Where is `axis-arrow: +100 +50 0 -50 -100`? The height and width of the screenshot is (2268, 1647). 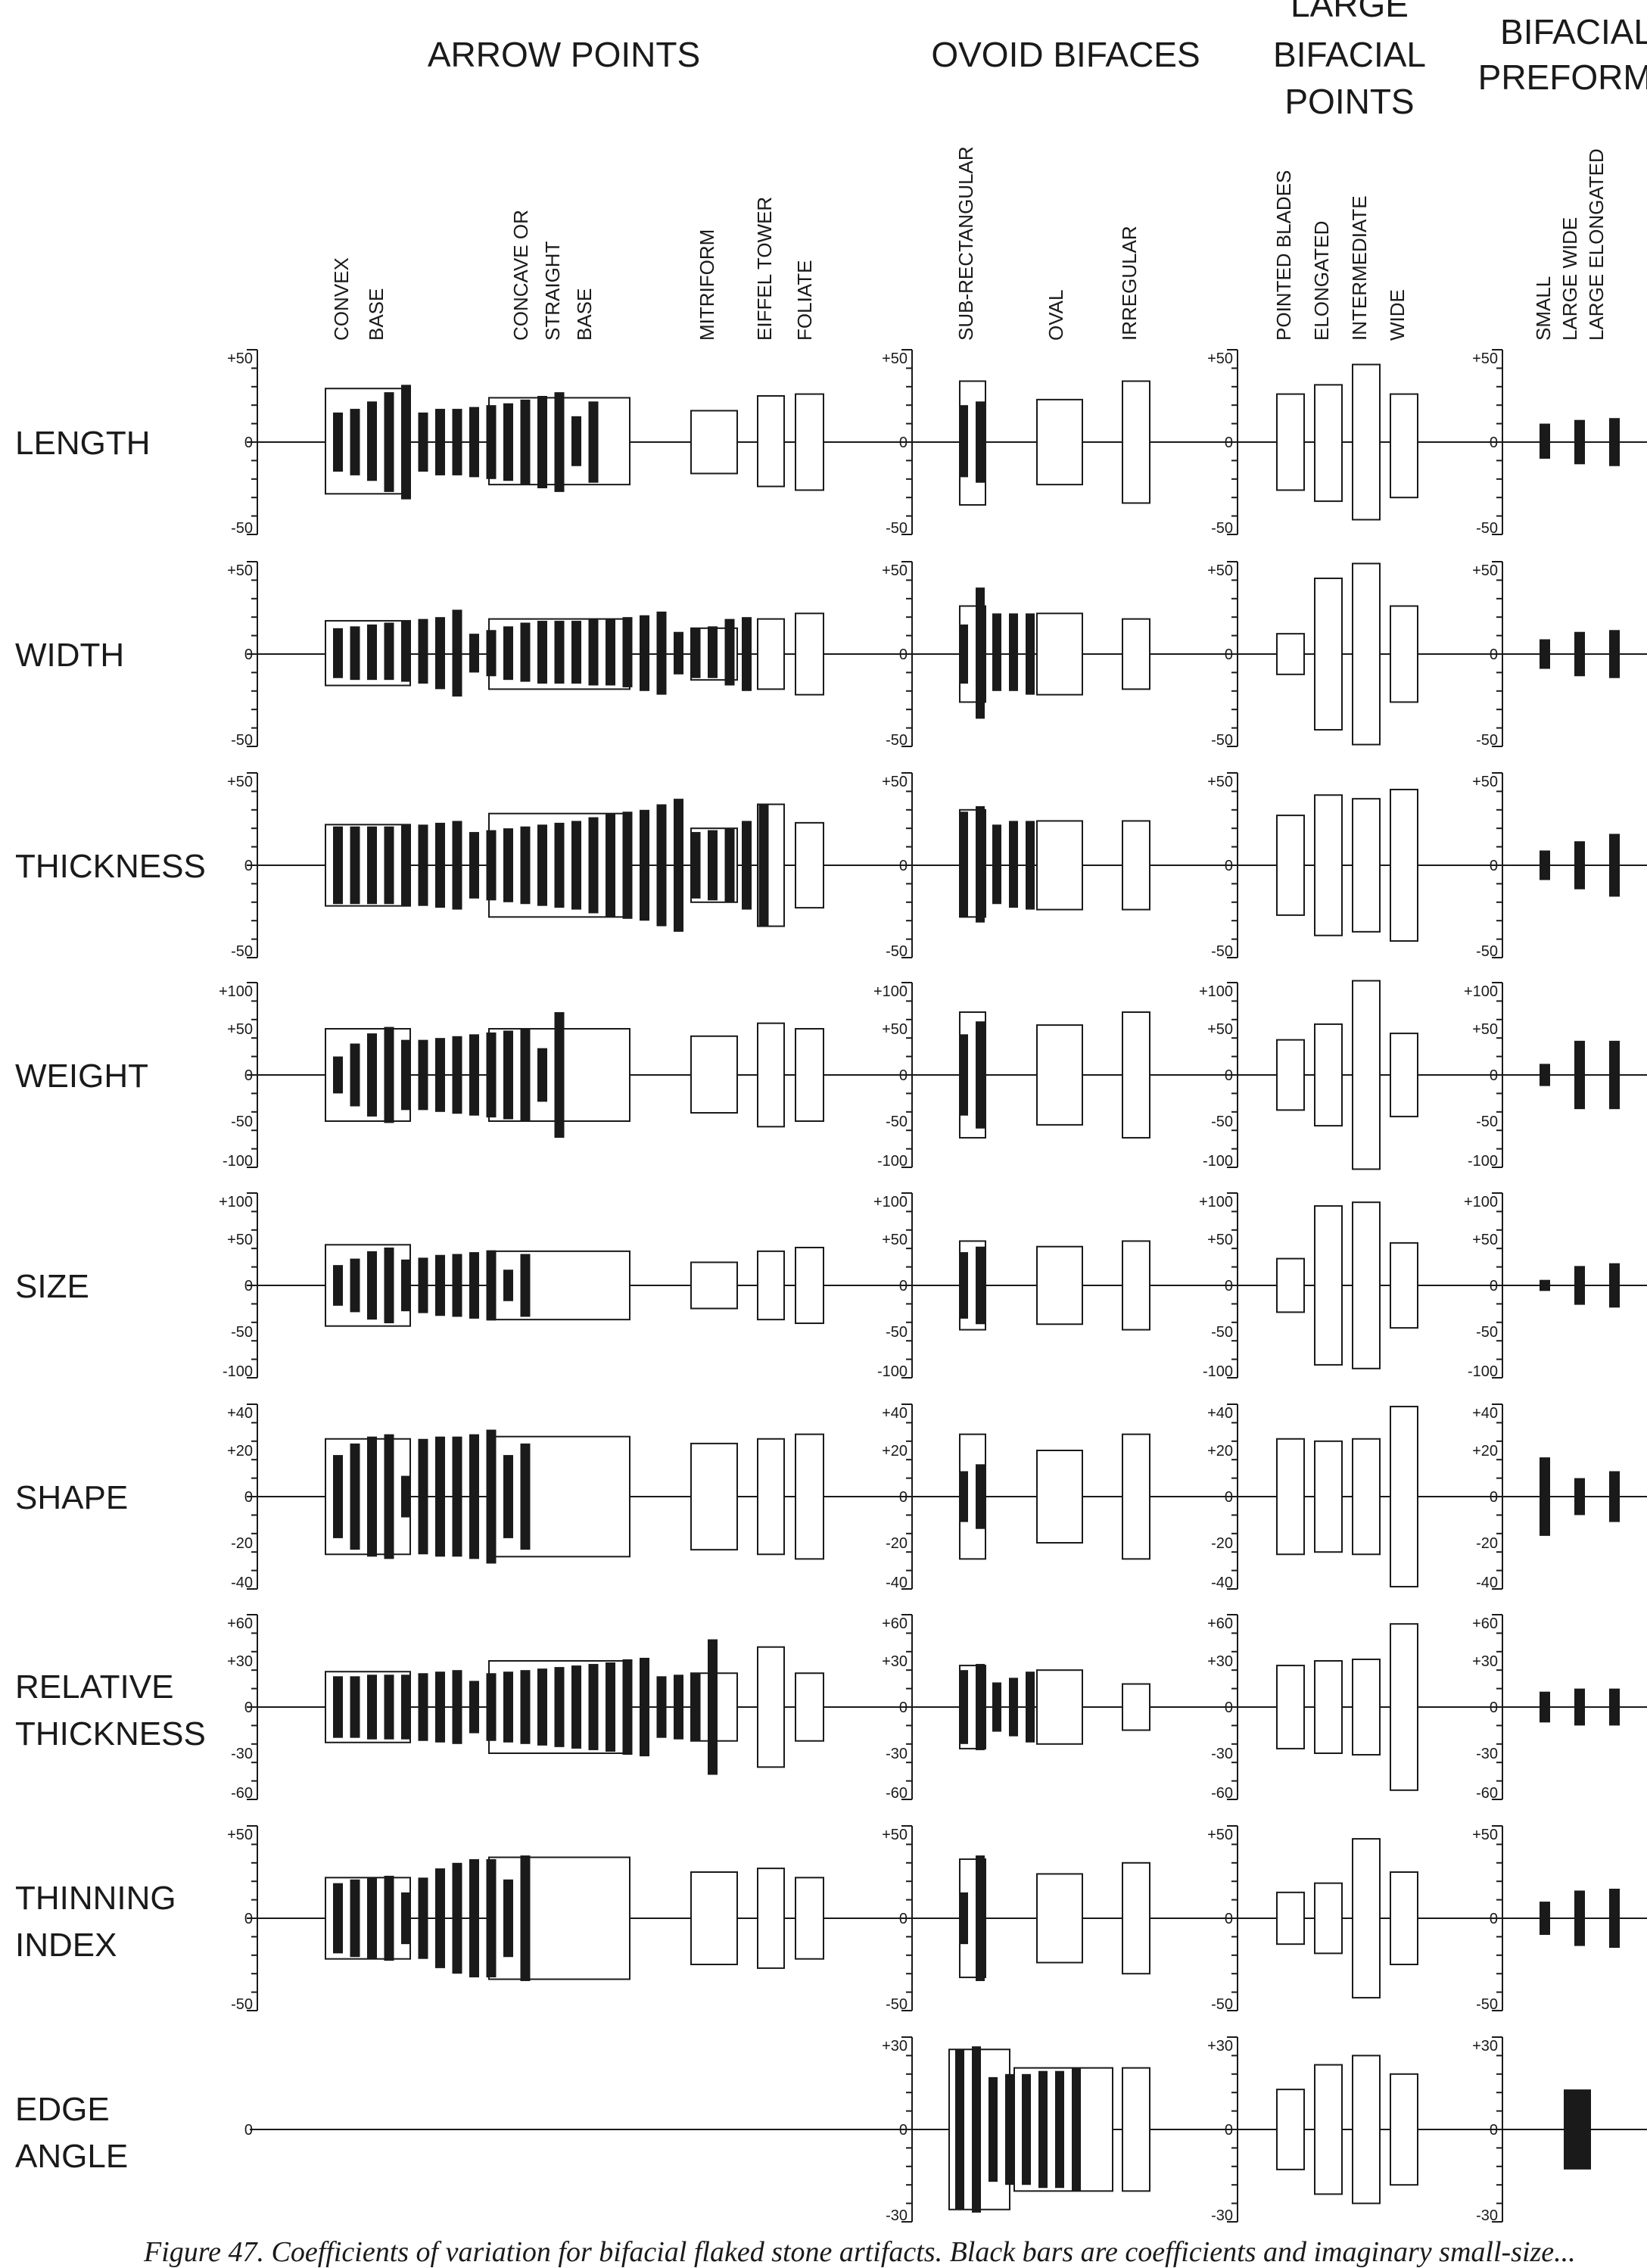 axis-arrow: +100 +50 0 -50 -100 is located at coordinates (238, 1286).